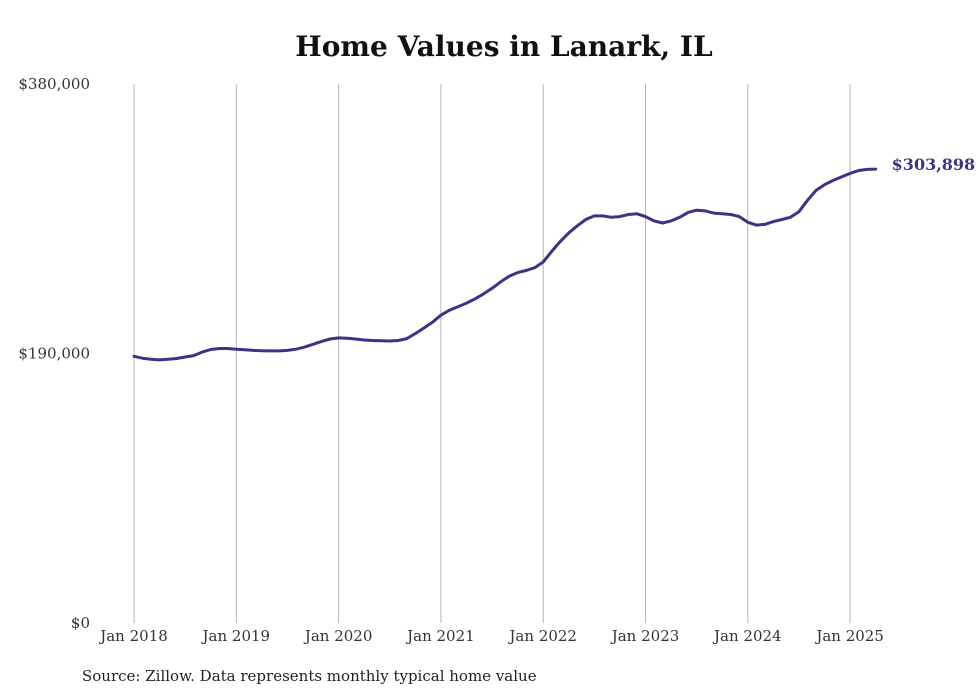  Describe the element at coordinates (504, 46) in the screenshot. I see `chart-title: Home Values in Lanark, IL` at that location.